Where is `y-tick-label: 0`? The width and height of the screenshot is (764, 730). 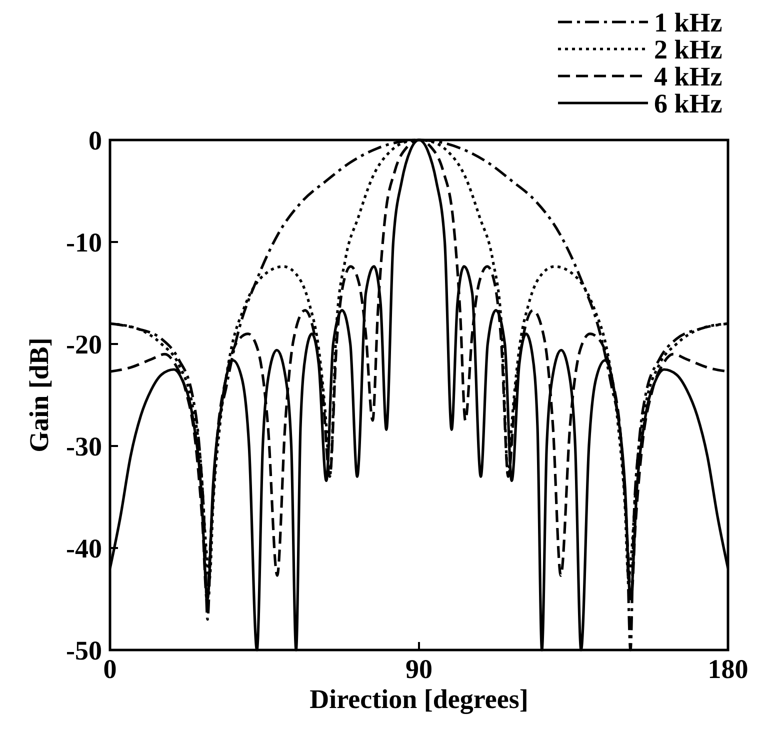
y-tick-label: 0 is located at coordinates (95, 140).